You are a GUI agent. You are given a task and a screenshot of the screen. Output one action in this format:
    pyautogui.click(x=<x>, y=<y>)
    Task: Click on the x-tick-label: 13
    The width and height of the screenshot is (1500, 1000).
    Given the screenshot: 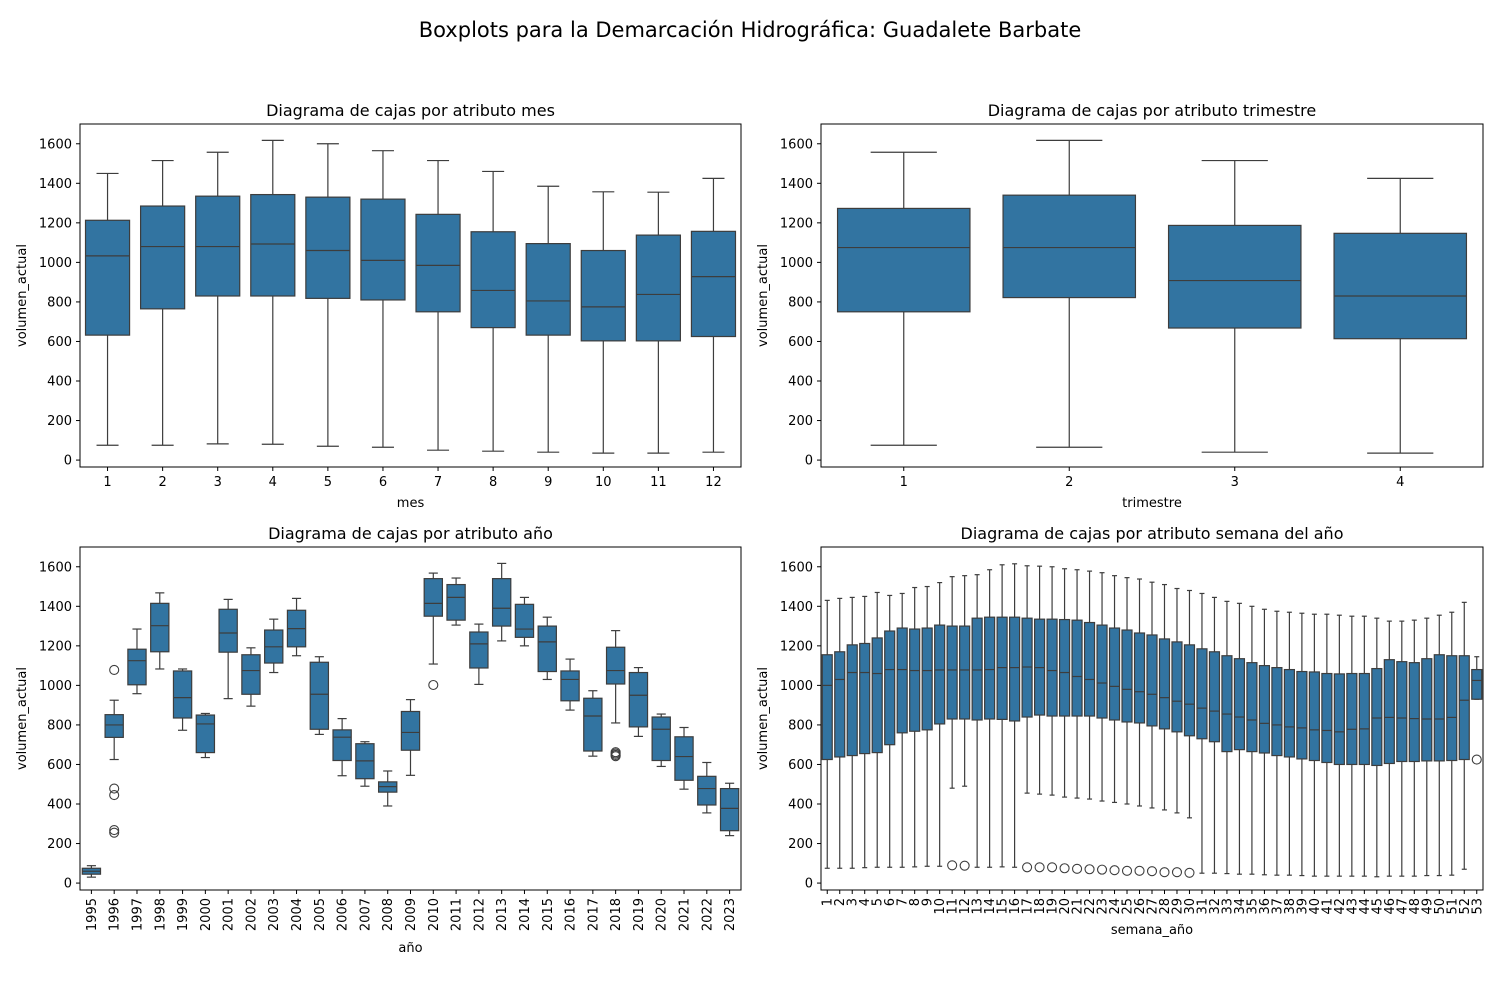 What is the action you would take?
    pyautogui.click(x=978, y=906)
    